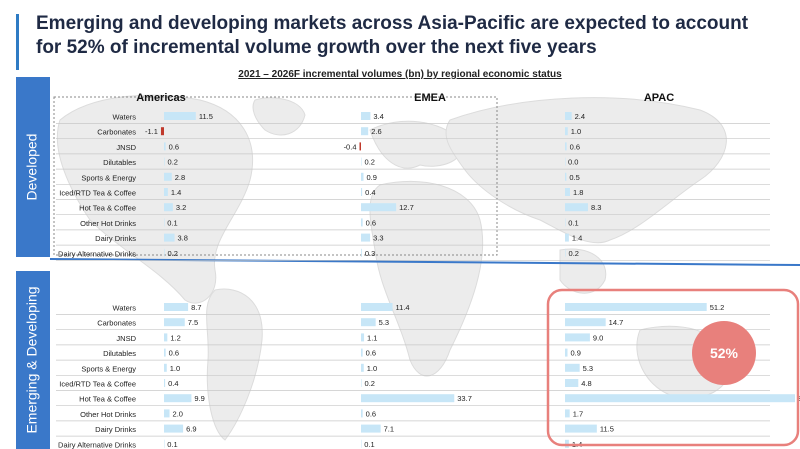 Image resolution: width=800 pixels, height=449 pixels. Describe the element at coordinates (378, 238) in the screenshot. I see `data-label: 3.3` at that location.